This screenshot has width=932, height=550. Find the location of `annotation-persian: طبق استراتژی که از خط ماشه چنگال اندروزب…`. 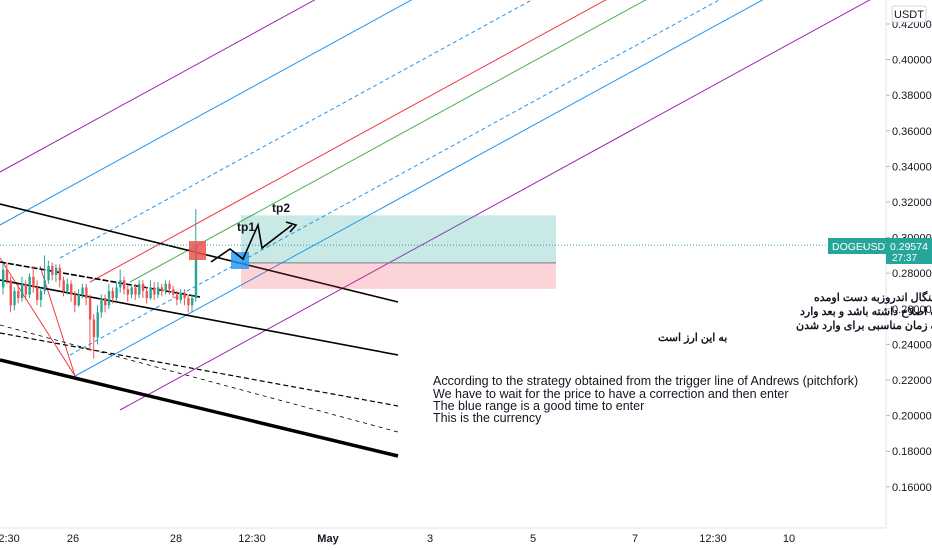

annotation-persian: طبق استراتژی که از خط ماشه چنگال اندروزب… is located at coordinates (795, 317).